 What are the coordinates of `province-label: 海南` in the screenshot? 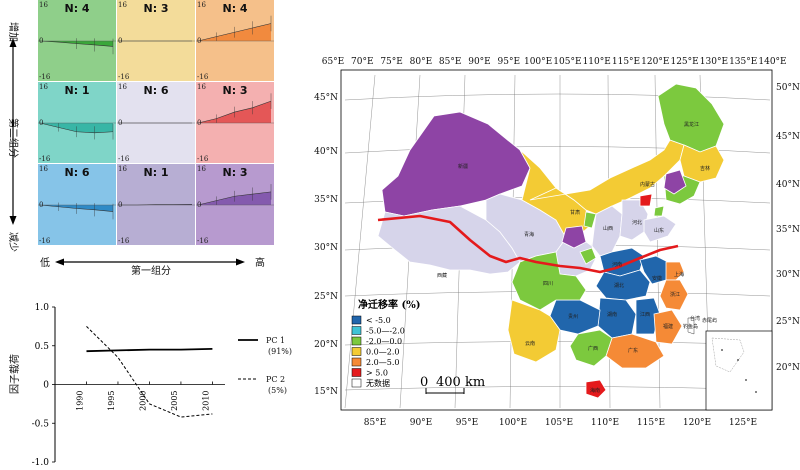 It's located at (595, 390).